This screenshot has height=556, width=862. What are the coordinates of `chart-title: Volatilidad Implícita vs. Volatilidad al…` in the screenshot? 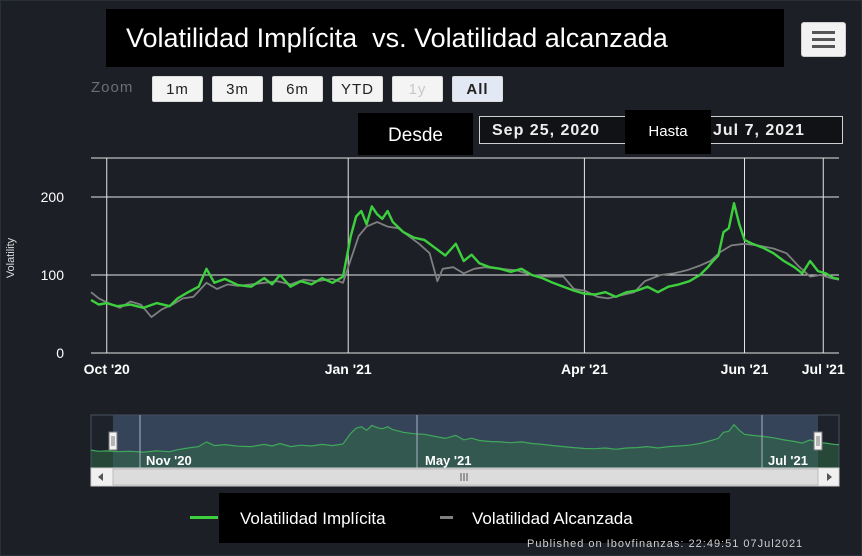 It's located at (445, 38).